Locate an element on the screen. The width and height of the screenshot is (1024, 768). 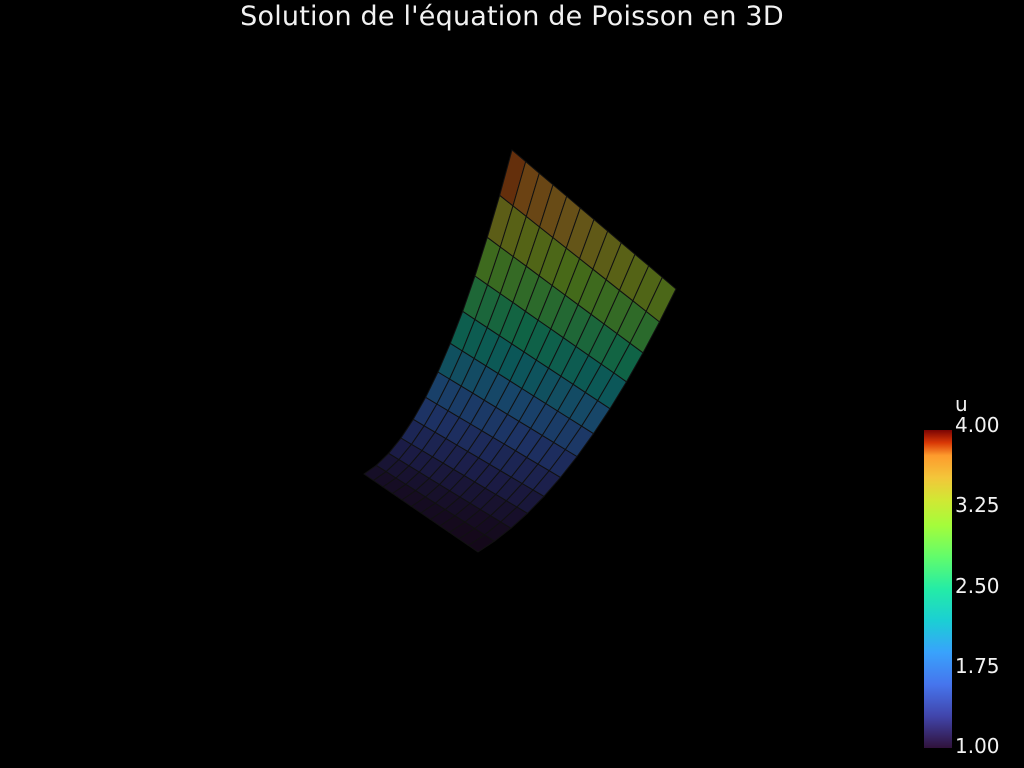
colorbar-tick-label: 4.00 is located at coordinates (977, 425).